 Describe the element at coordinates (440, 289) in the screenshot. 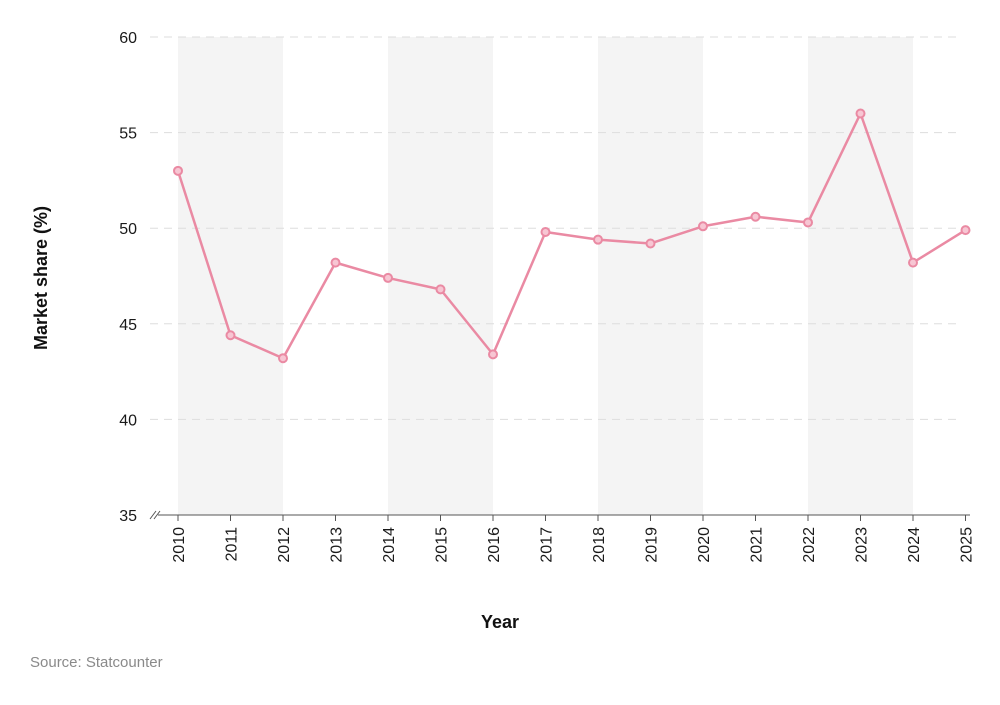

I see `data-point-2015` at that location.